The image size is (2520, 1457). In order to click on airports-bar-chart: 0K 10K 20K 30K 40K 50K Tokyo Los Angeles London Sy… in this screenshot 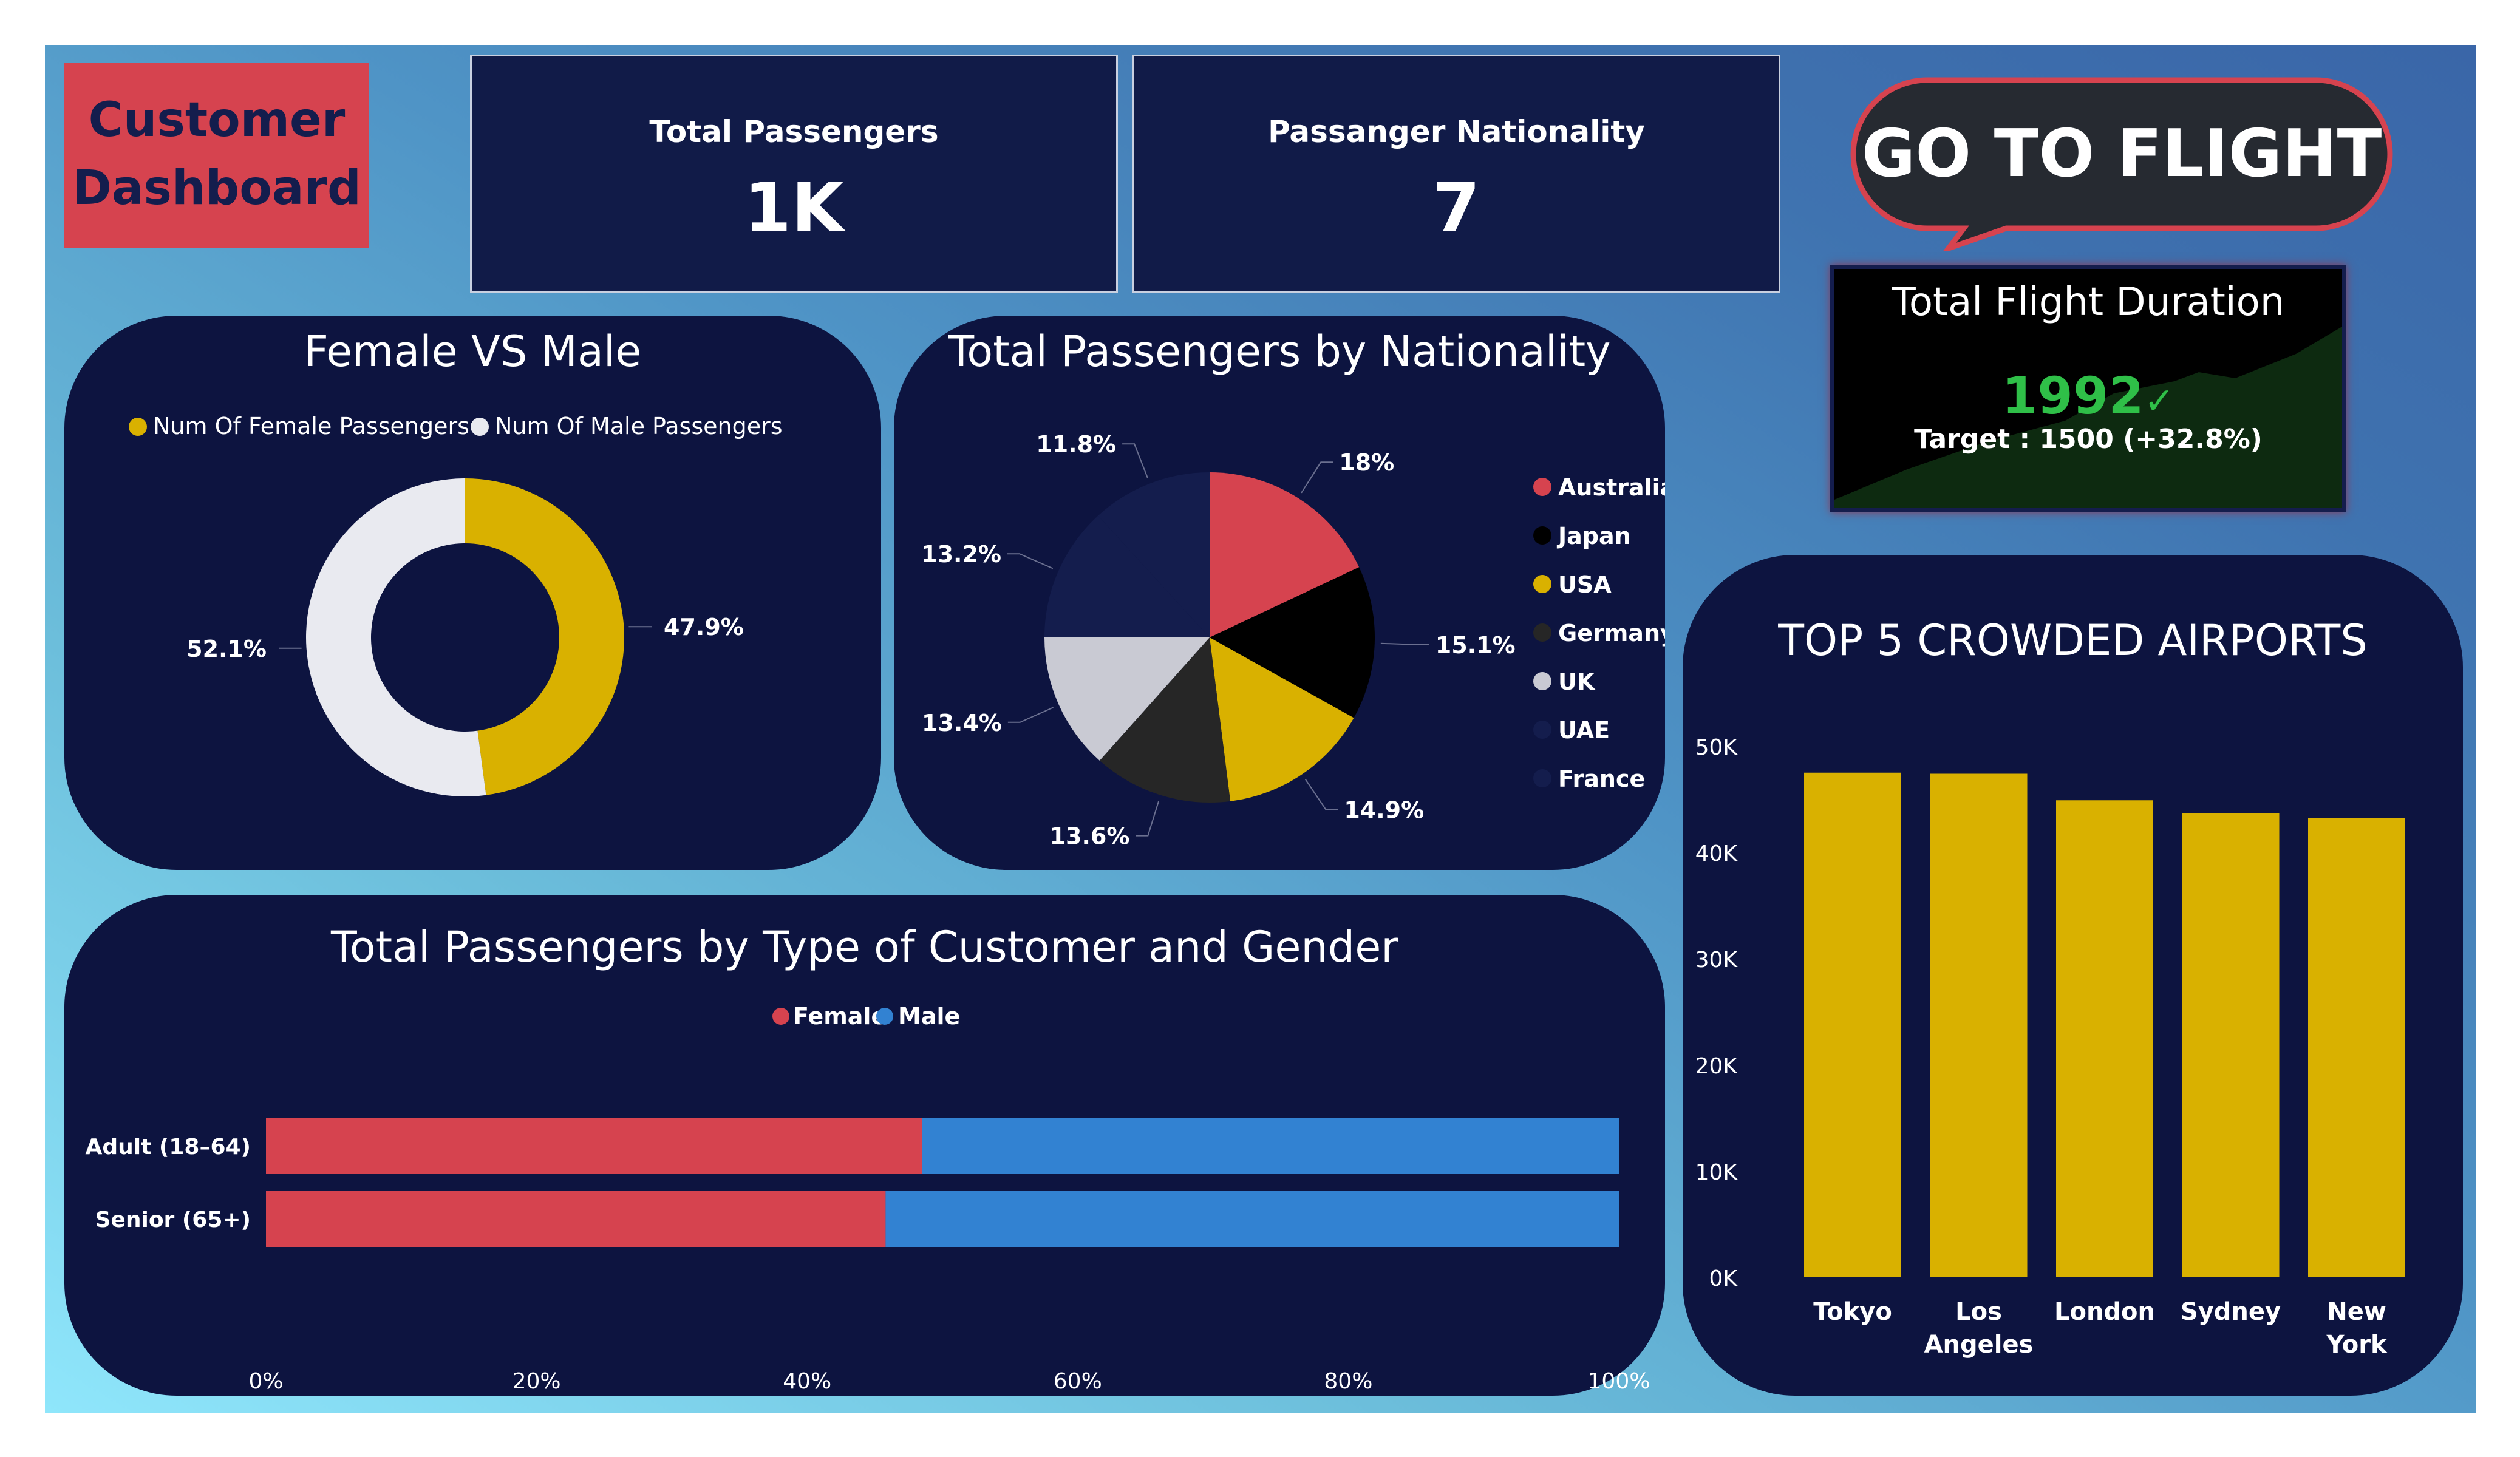, I will do `click(2050, 1047)`.